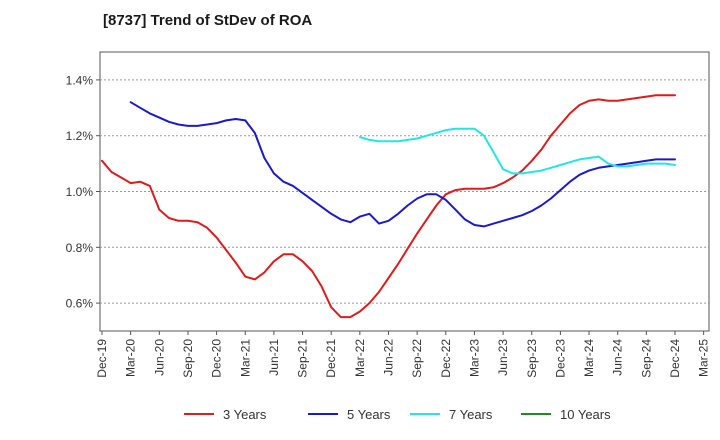  What do you see at coordinates (131, 358) in the screenshot?
I see `x-tick-label: Mar-20` at bounding box center [131, 358].